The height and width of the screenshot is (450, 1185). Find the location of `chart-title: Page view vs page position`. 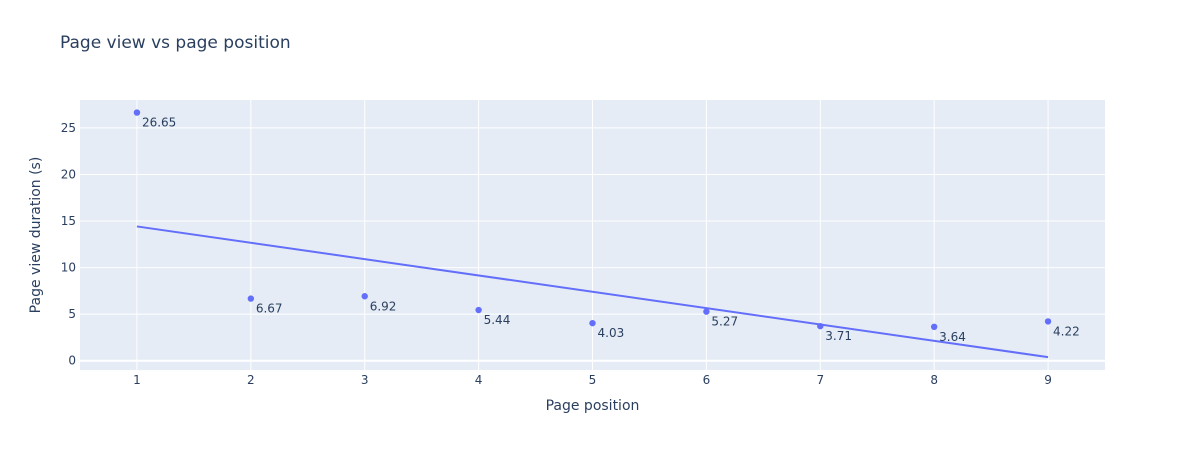

chart-title: Page view vs page position is located at coordinates (175, 43).